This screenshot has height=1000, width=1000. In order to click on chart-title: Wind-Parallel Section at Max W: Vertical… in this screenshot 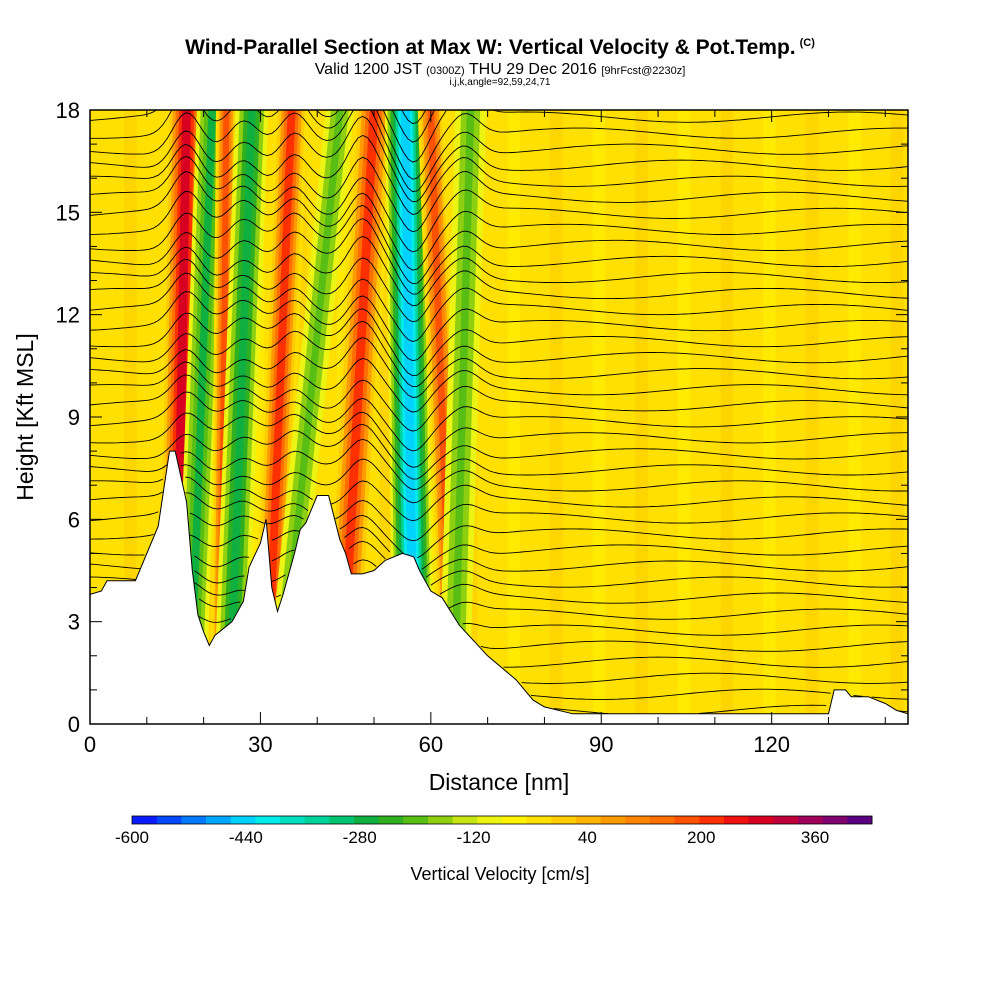, I will do `click(500, 48)`.